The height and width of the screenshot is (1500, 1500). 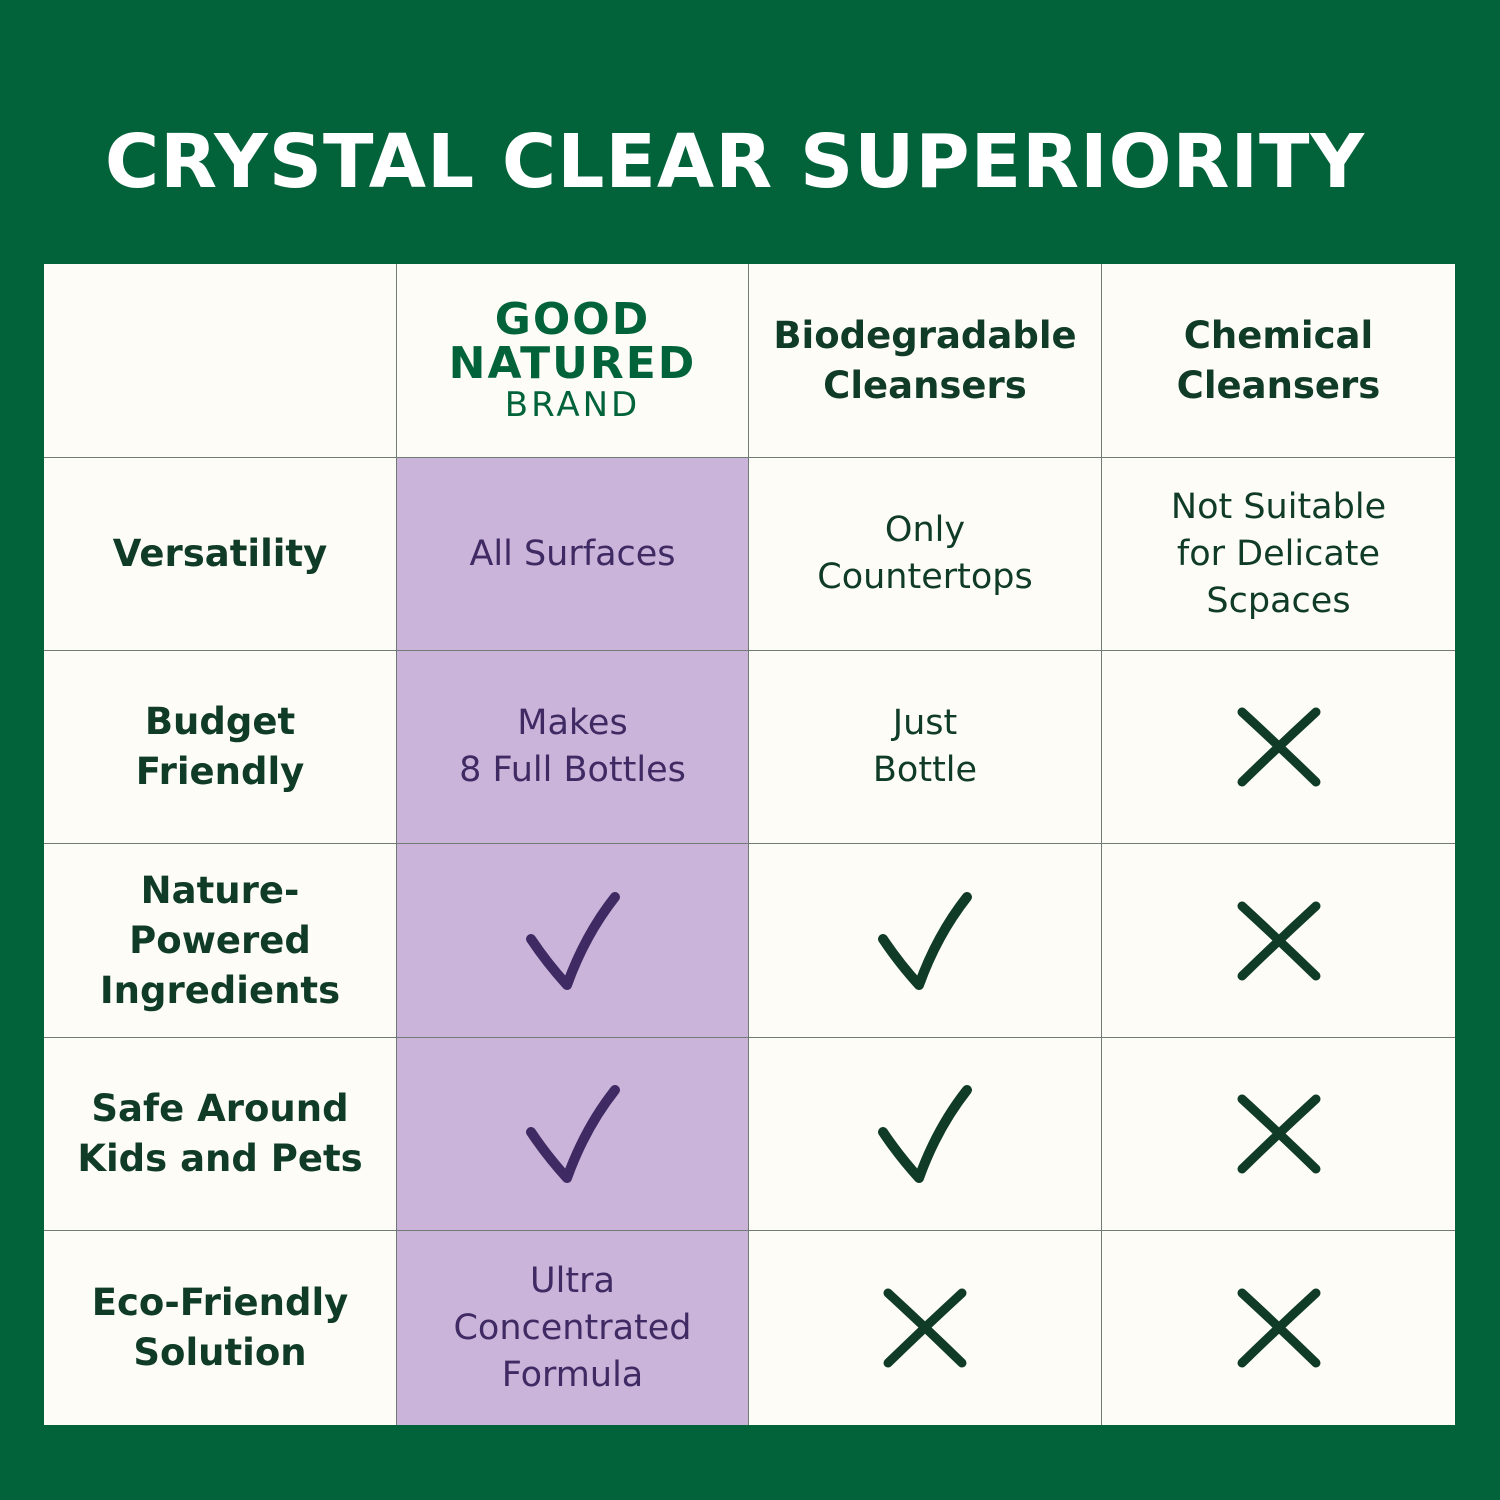 I want to click on header-chemical-cell: Chemical Cleansers, so click(x=1278, y=361).